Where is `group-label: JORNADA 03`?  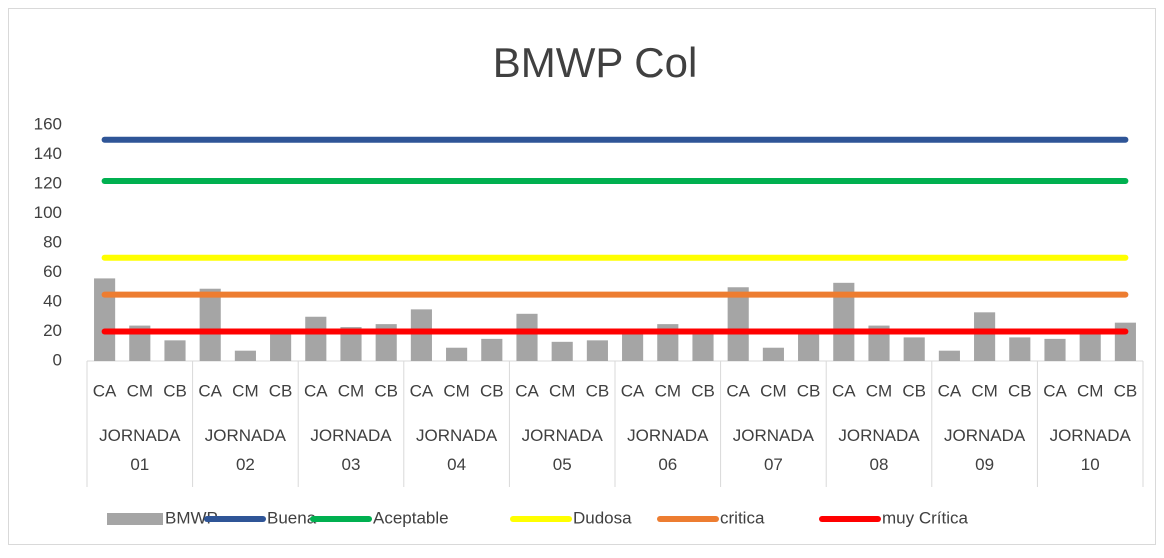 group-label: JORNADA 03 is located at coordinates (351, 450).